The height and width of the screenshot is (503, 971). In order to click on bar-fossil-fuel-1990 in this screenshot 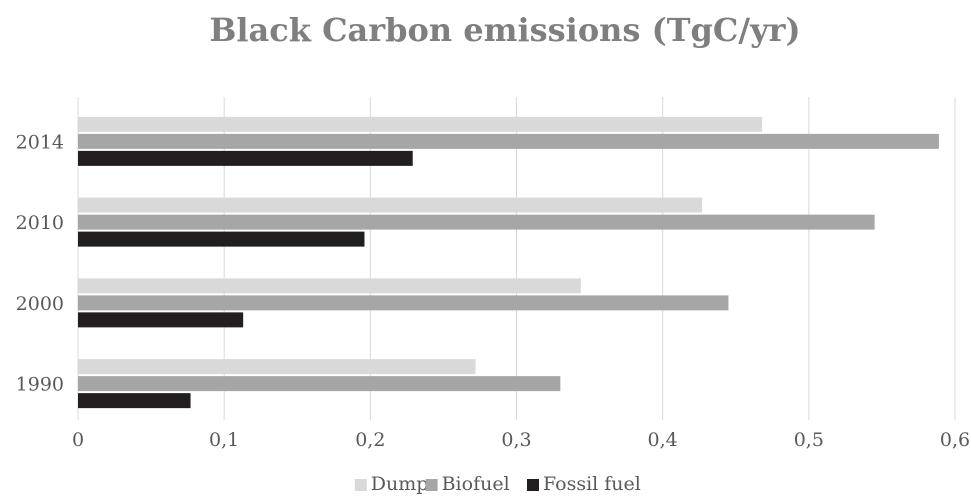, I will do `click(134, 401)`.